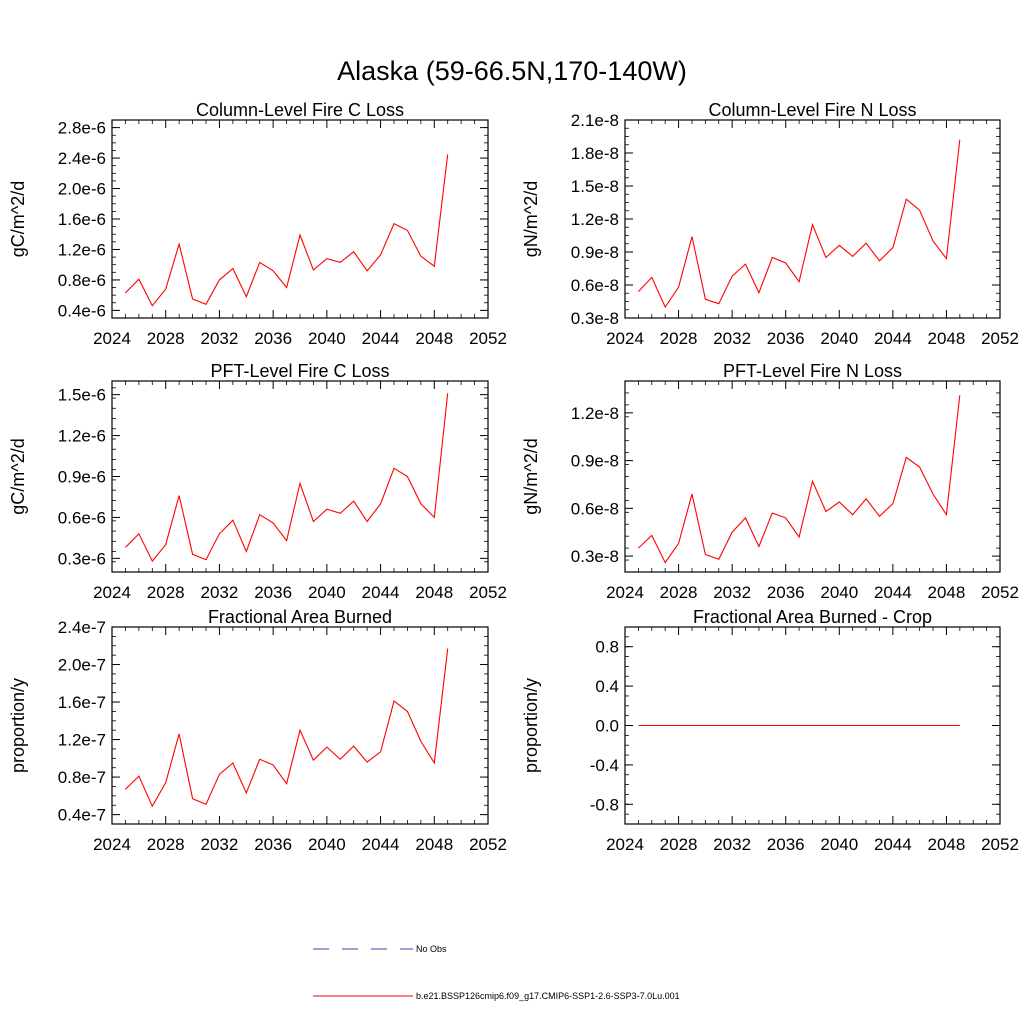  I want to click on y-tick-label: 0.6e-6, so click(82, 517).